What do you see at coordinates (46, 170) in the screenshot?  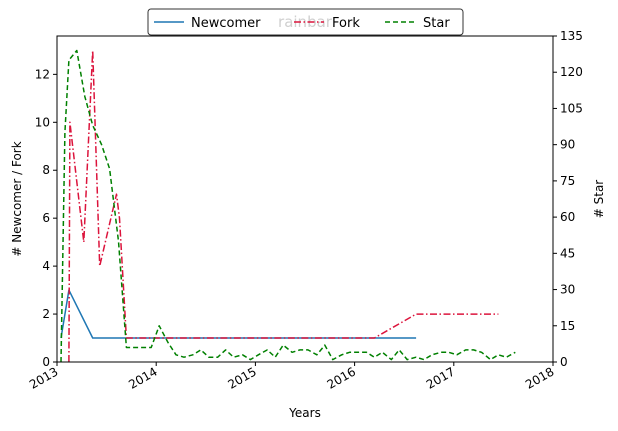 I see `y-left-tick-label: 8` at bounding box center [46, 170].